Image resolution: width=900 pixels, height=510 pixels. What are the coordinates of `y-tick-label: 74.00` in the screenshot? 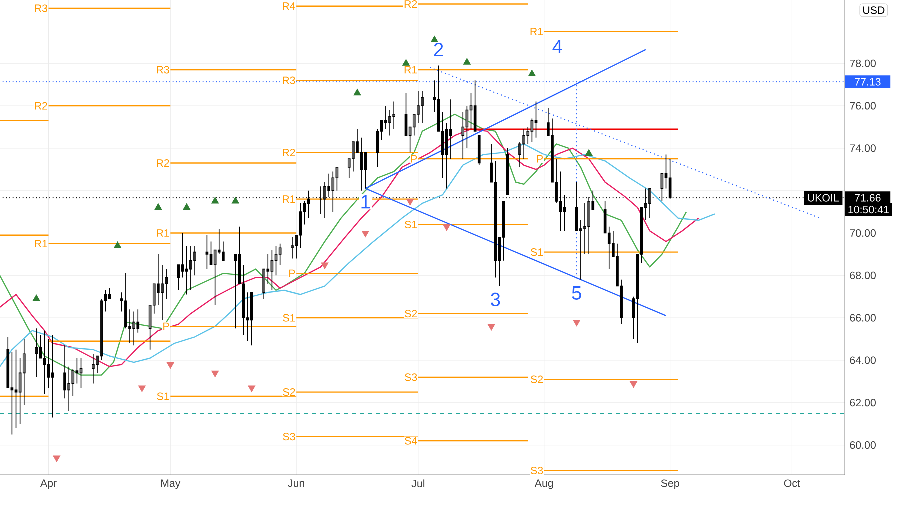 It's located at (863, 148).